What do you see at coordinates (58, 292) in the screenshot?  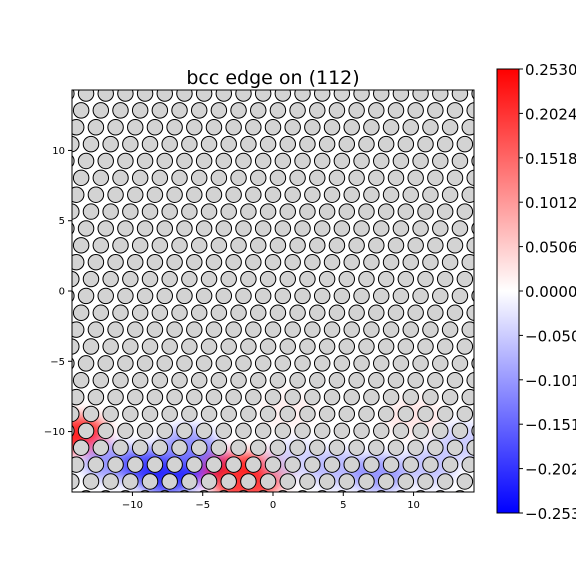 I see `y-axis: −10 −5 0 5 10` at bounding box center [58, 292].